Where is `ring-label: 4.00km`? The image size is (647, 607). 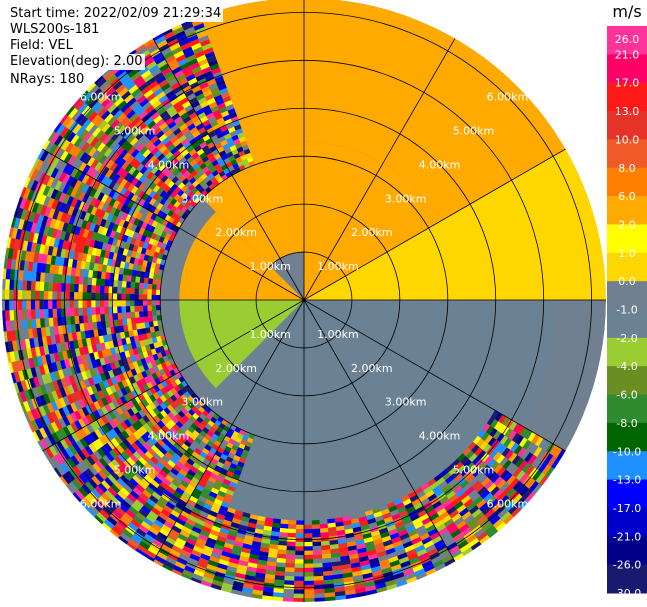
ring-label: 4.00km is located at coordinates (440, 436).